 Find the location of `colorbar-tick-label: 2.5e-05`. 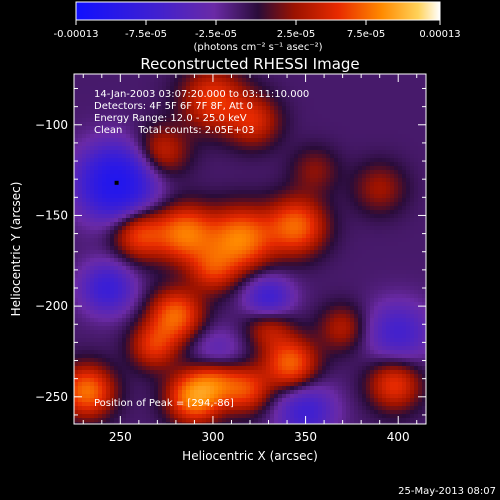

colorbar-tick-label: 2.5e-05 is located at coordinates (296, 34).